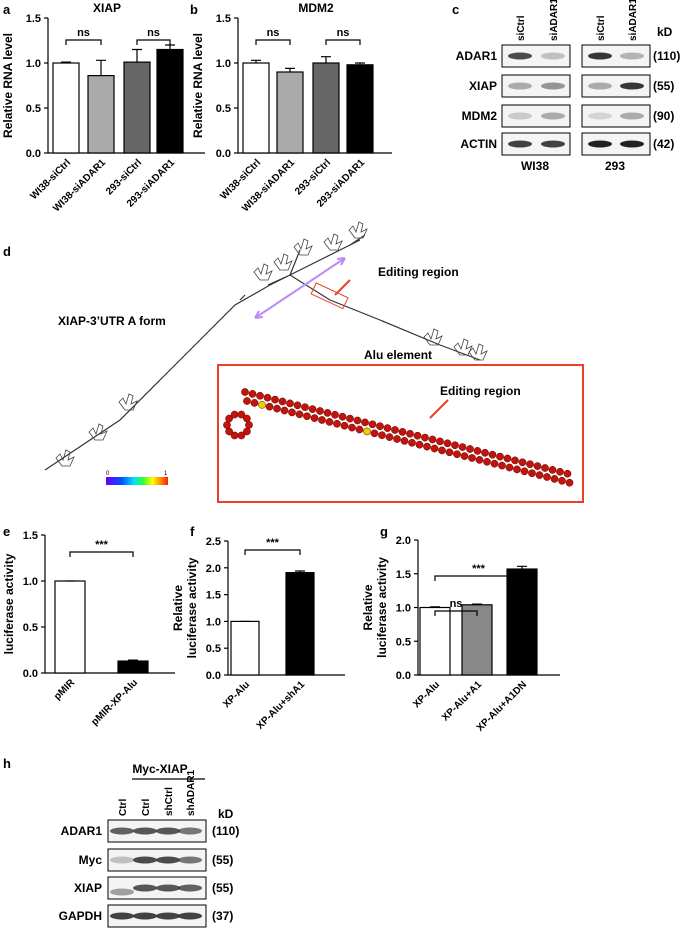  I want to click on blot-unit: kD, so click(665, 32).